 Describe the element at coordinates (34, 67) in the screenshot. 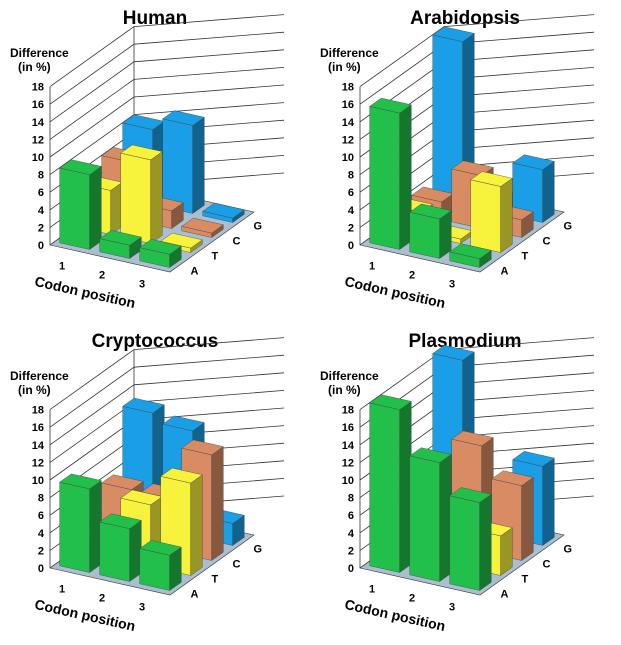

I see `y-axis-label-unit: (in %)` at that location.